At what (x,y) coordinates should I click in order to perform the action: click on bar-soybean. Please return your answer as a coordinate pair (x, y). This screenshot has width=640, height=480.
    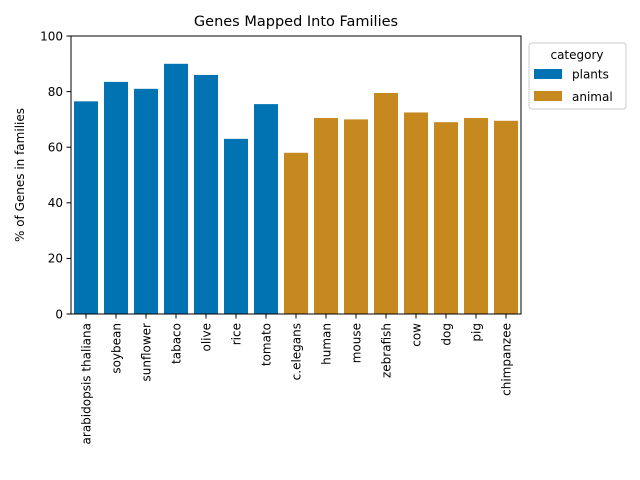
    Looking at the image, I should click on (116, 198).